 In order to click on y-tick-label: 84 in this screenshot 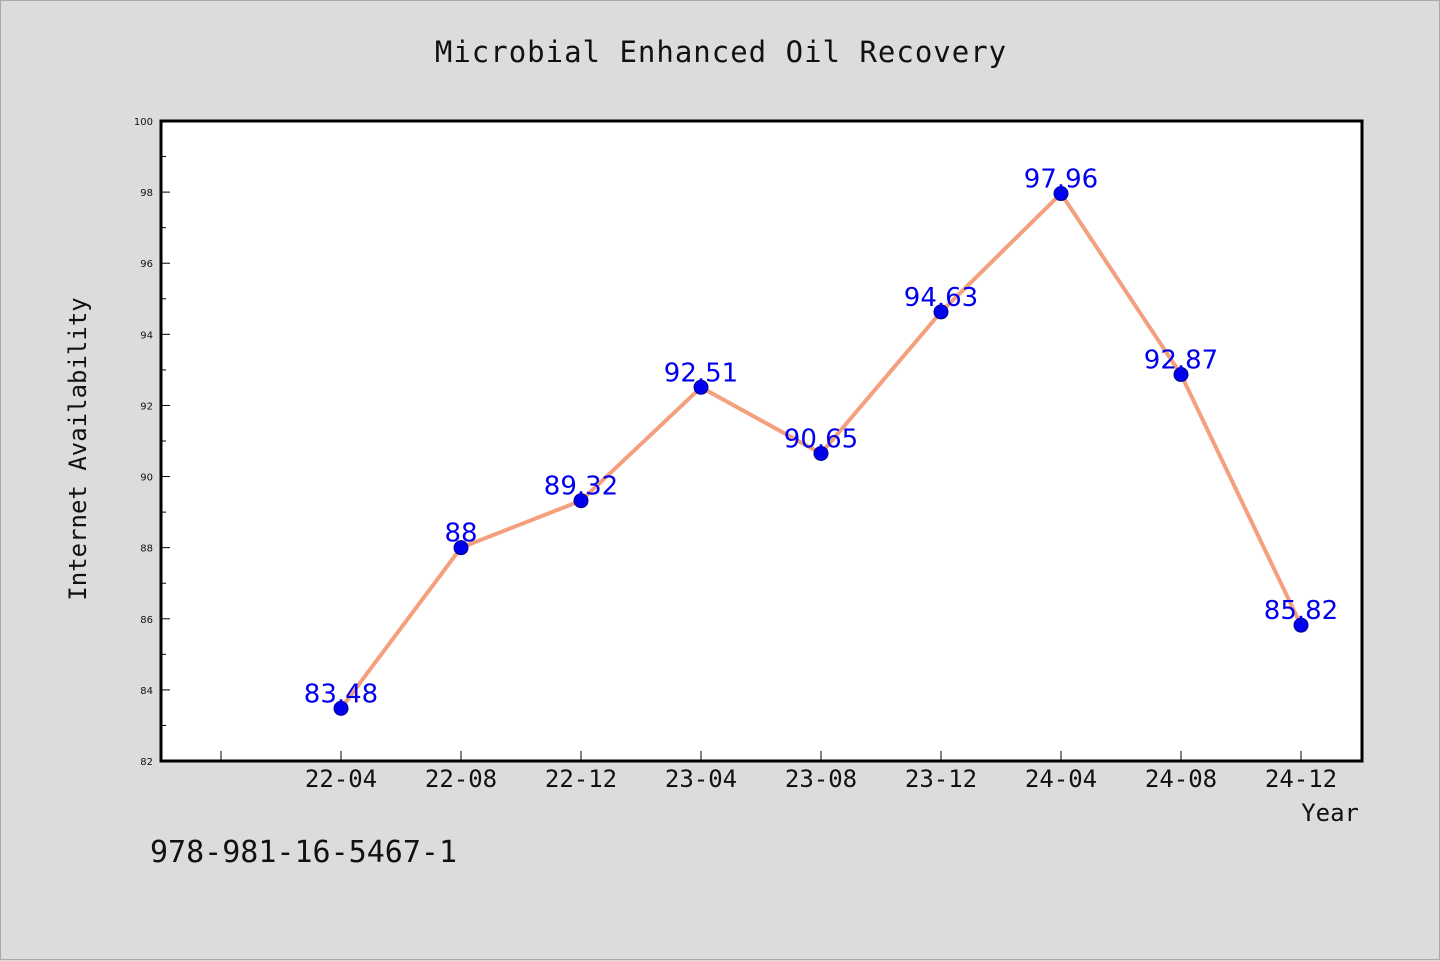, I will do `click(146, 691)`.